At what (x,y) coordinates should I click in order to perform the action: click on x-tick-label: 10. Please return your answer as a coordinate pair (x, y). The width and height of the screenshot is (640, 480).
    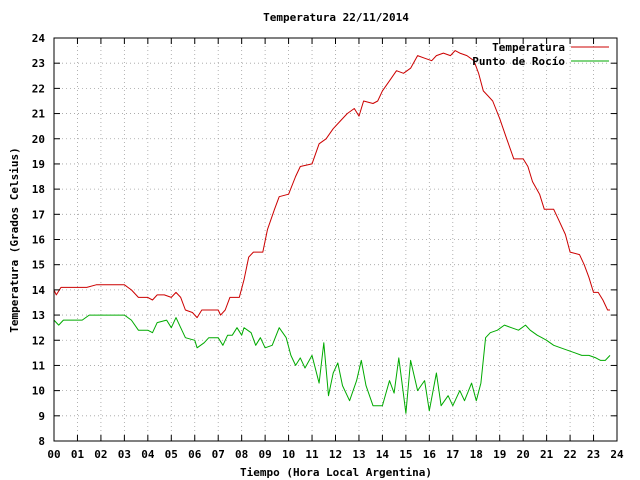
    Looking at the image, I should click on (288, 454).